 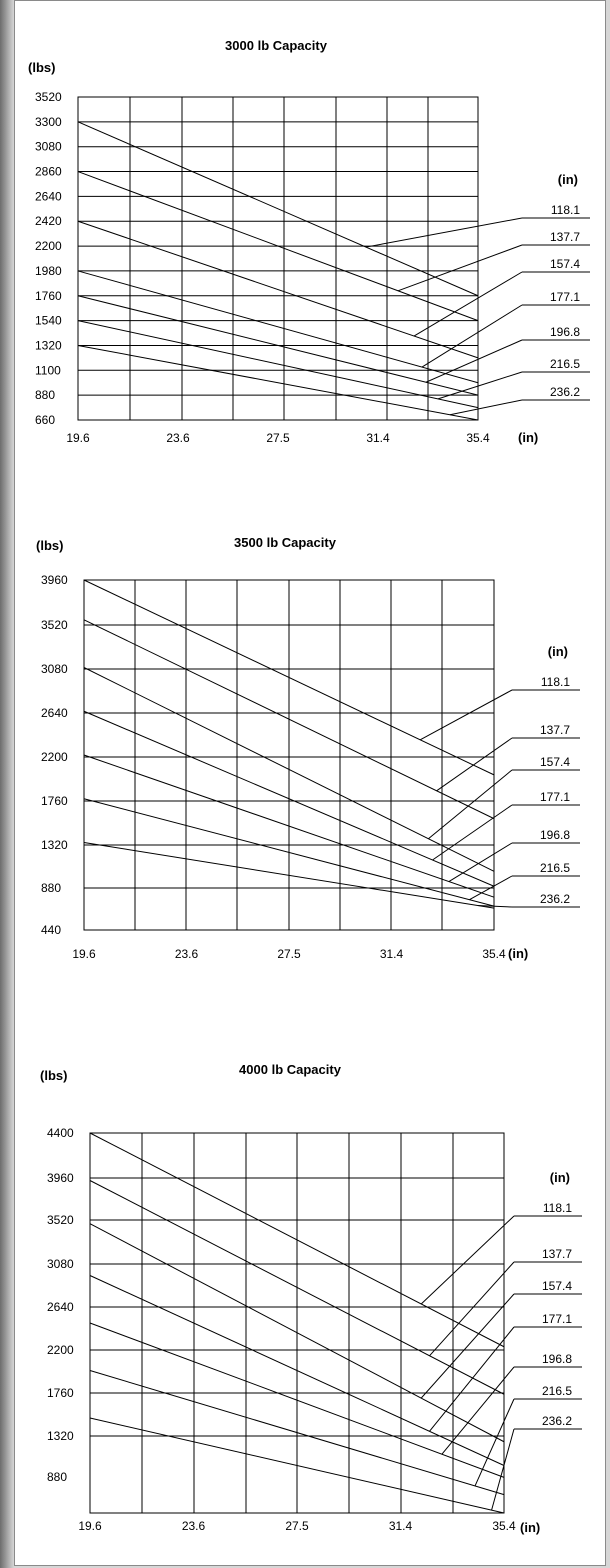 I want to click on y-tick-label: 2420, so click(x=48, y=221).